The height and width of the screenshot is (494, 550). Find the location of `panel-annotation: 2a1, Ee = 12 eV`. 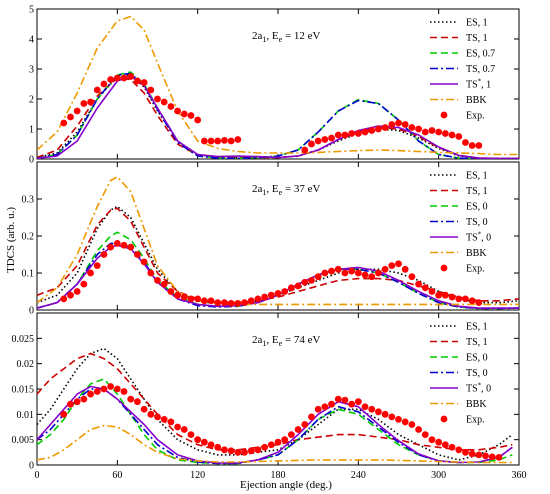

panel-annotation: 2a1, Ee = 12 eV is located at coordinates (286, 37).